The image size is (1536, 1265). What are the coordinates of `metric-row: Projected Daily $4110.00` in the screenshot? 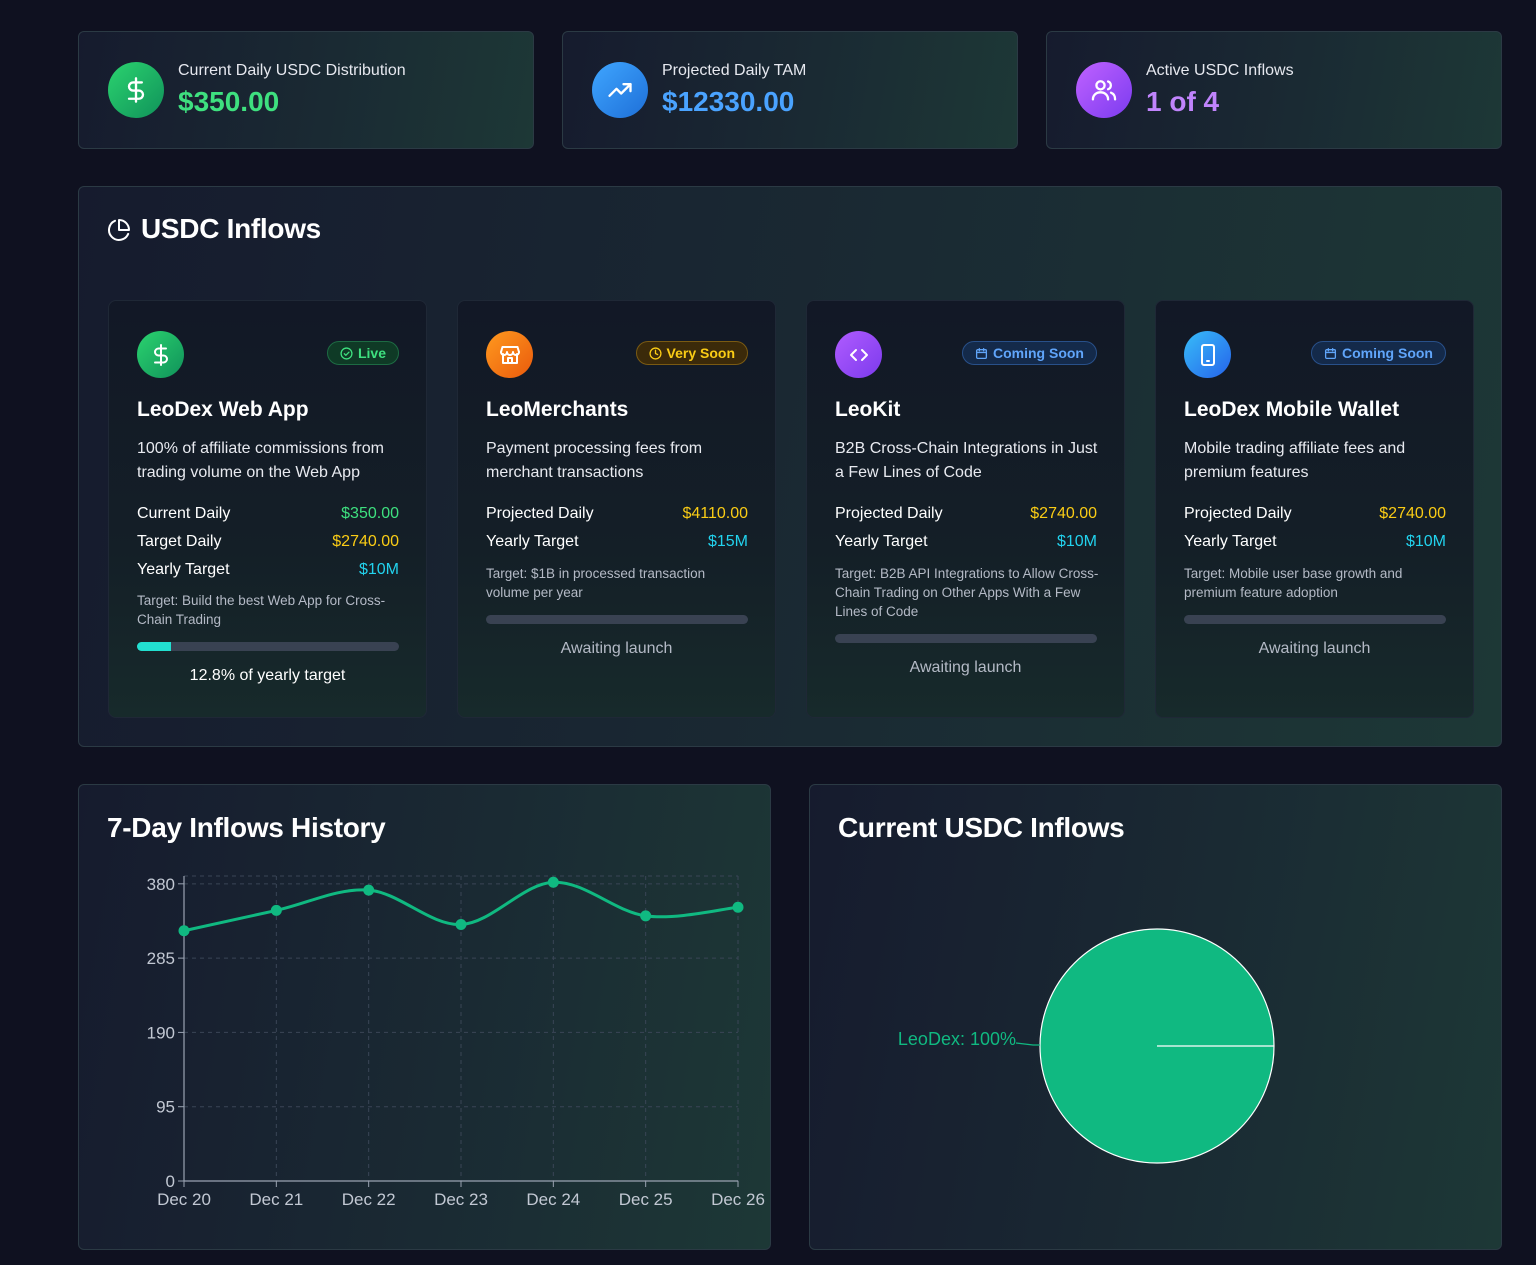 It's located at (617, 514).